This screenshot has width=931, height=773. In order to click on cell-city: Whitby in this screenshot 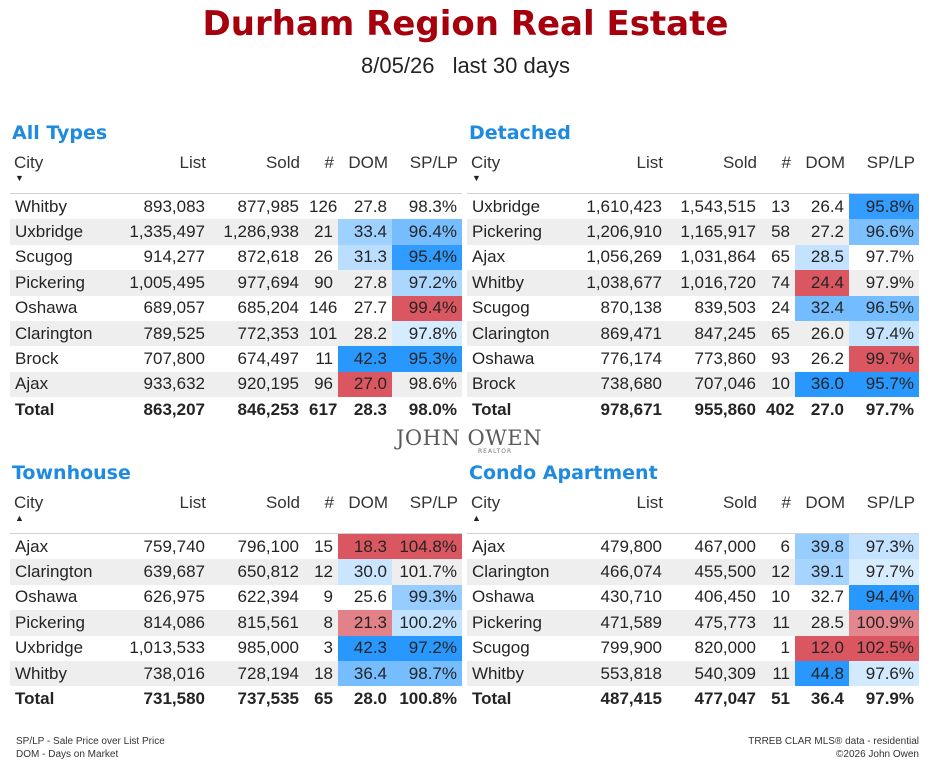, I will do `click(523, 283)`.